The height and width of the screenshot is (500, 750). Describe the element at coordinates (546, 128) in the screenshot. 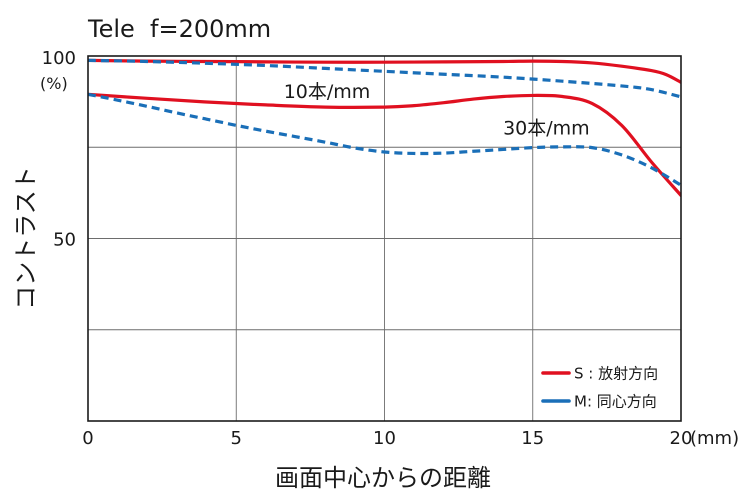

I see `annotation-30-lp-mm: 30本/mm` at that location.